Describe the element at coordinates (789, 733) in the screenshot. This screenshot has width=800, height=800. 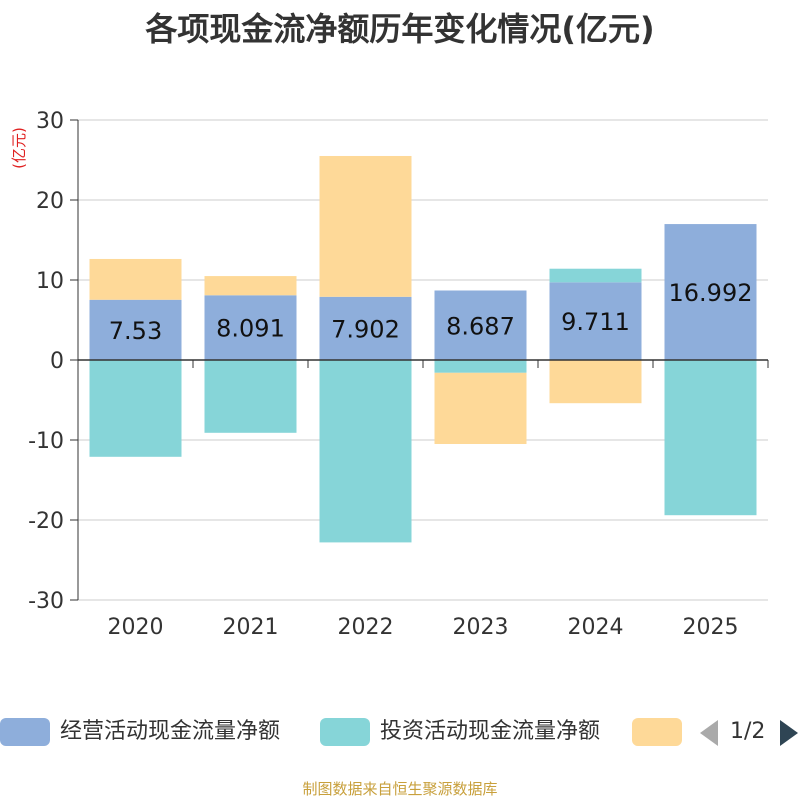
I see `legend-next-icon` at that location.